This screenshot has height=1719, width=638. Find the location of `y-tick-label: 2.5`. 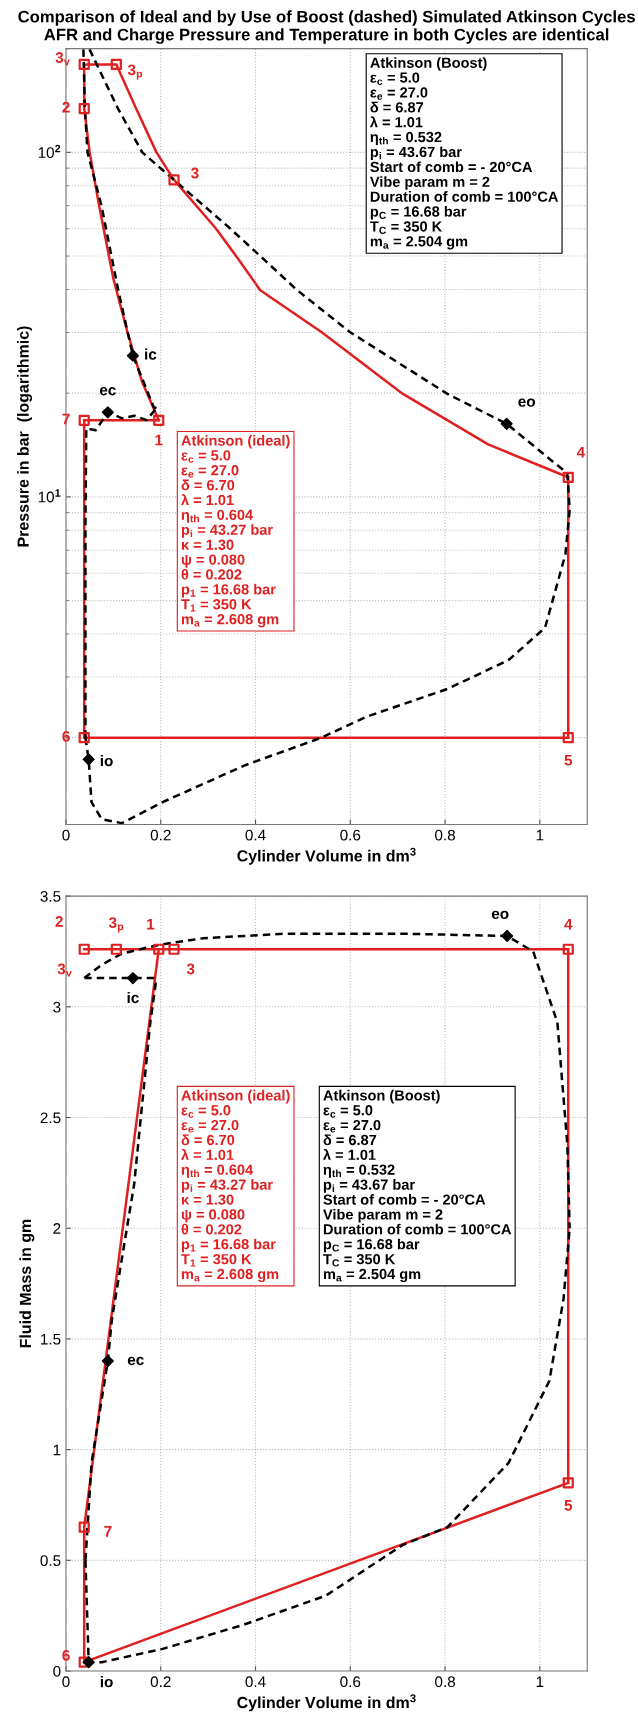

y-tick-label: 2.5 is located at coordinates (50, 1118).